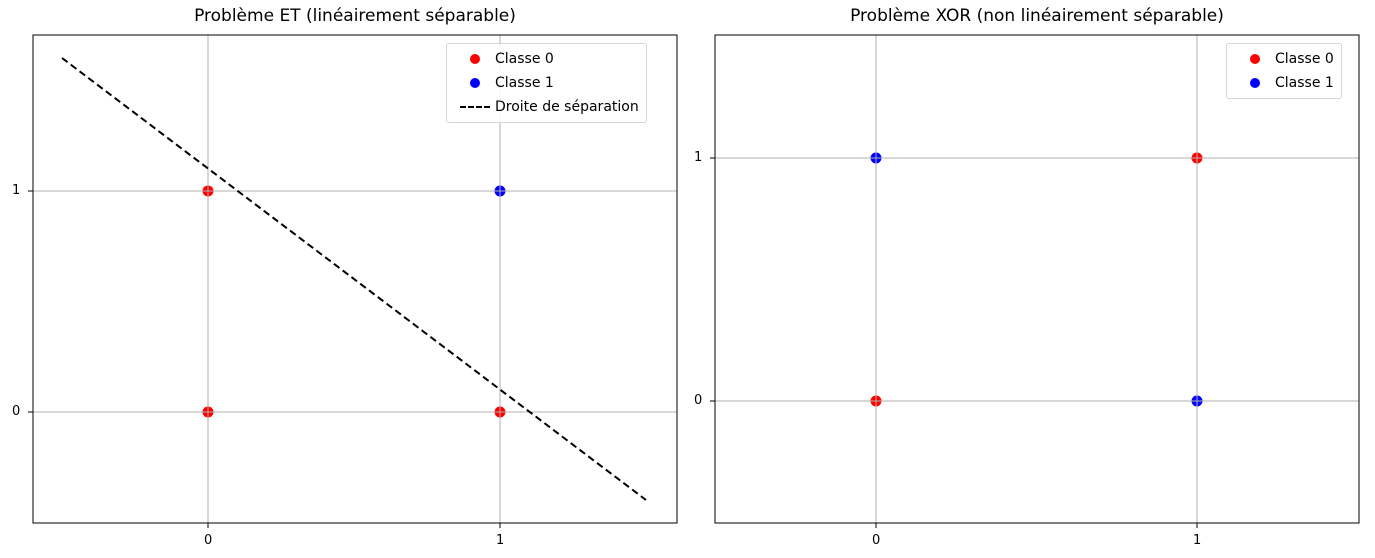 The height and width of the screenshot is (558, 1375). I want to click on left-ytick-0: 0, so click(16, 411).